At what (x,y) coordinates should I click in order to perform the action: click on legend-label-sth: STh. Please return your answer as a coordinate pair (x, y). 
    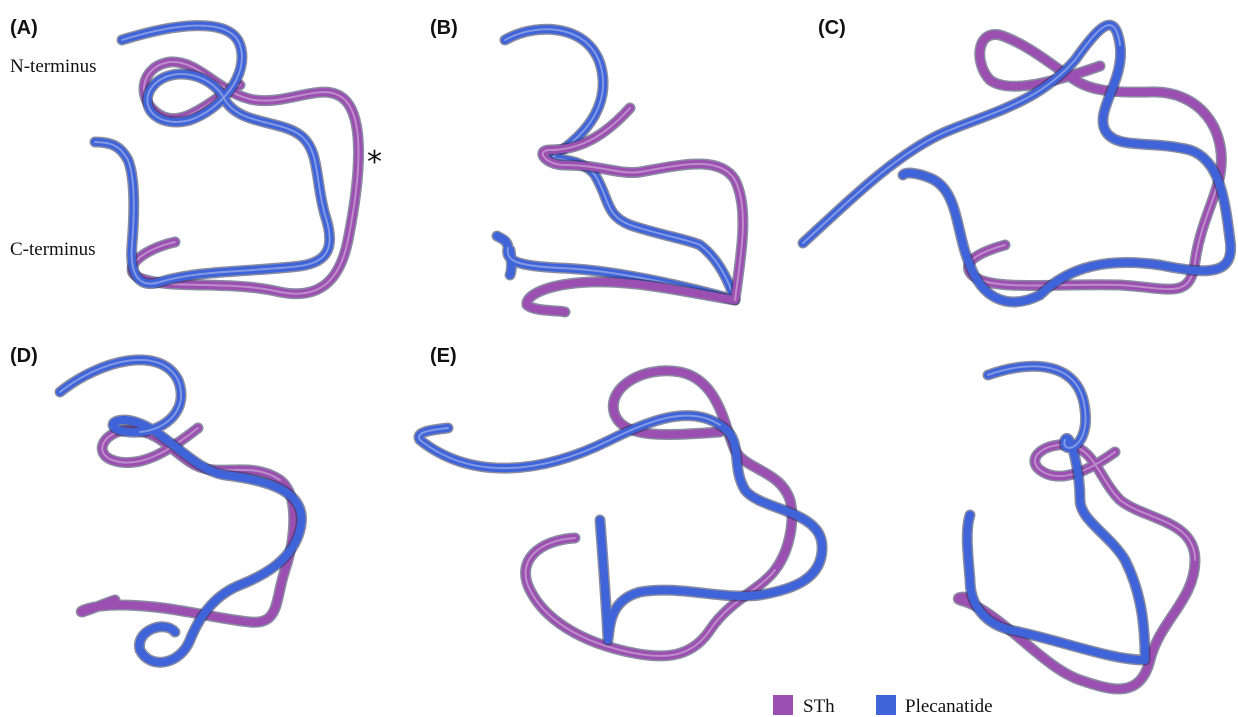
    Looking at the image, I should click on (819, 706).